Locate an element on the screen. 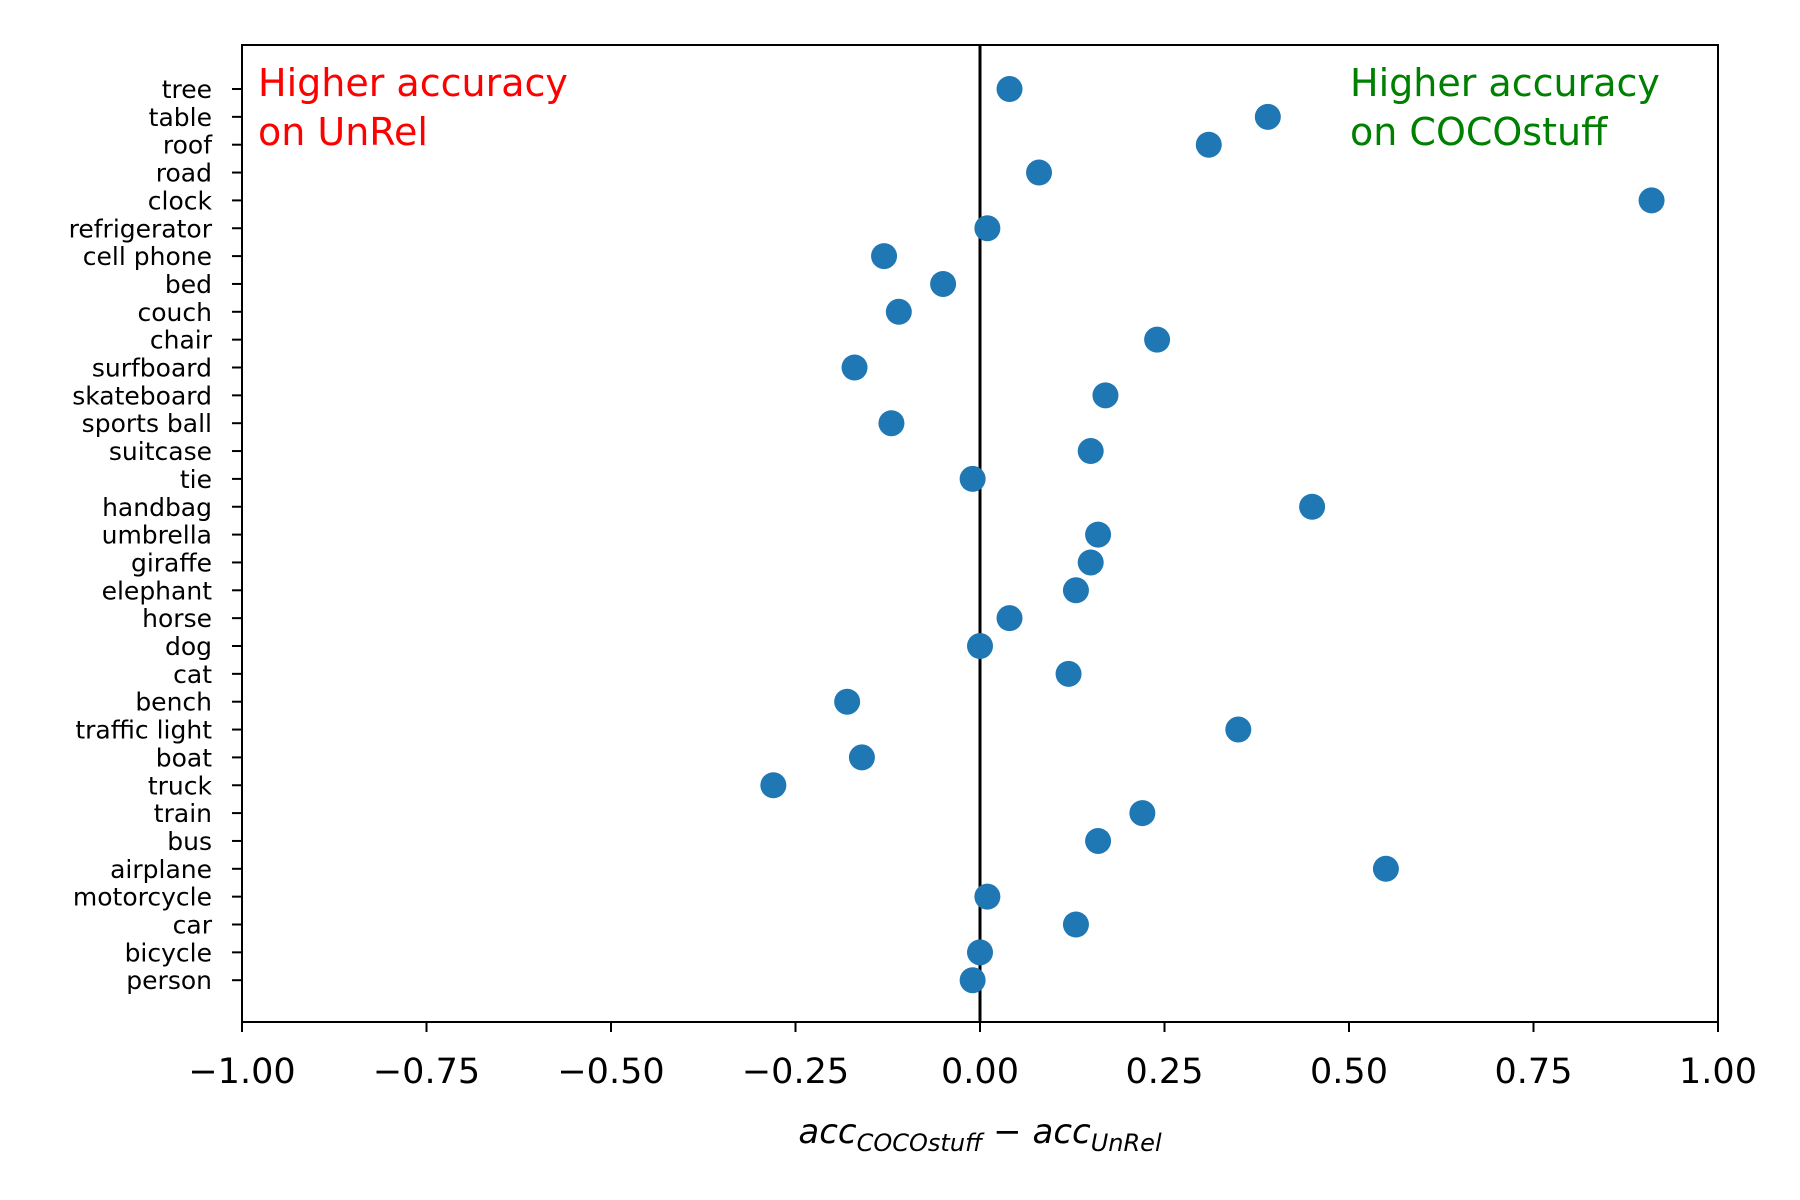 This screenshot has height=1200, width=1800. x-tick-label: −0.25 is located at coordinates (795, 1072).